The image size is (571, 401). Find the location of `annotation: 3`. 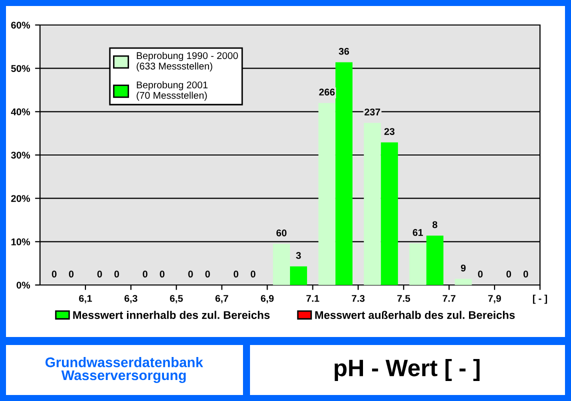

annotation: 3 is located at coordinates (298, 255).